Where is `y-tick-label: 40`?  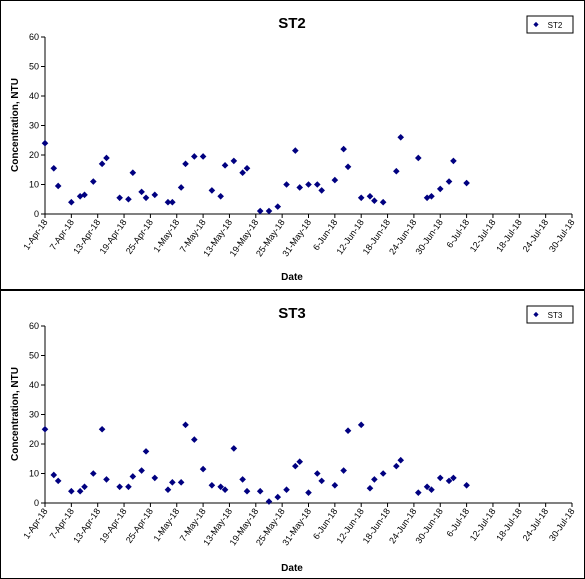 y-tick-label: 40 is located at coordinates (34, 96).